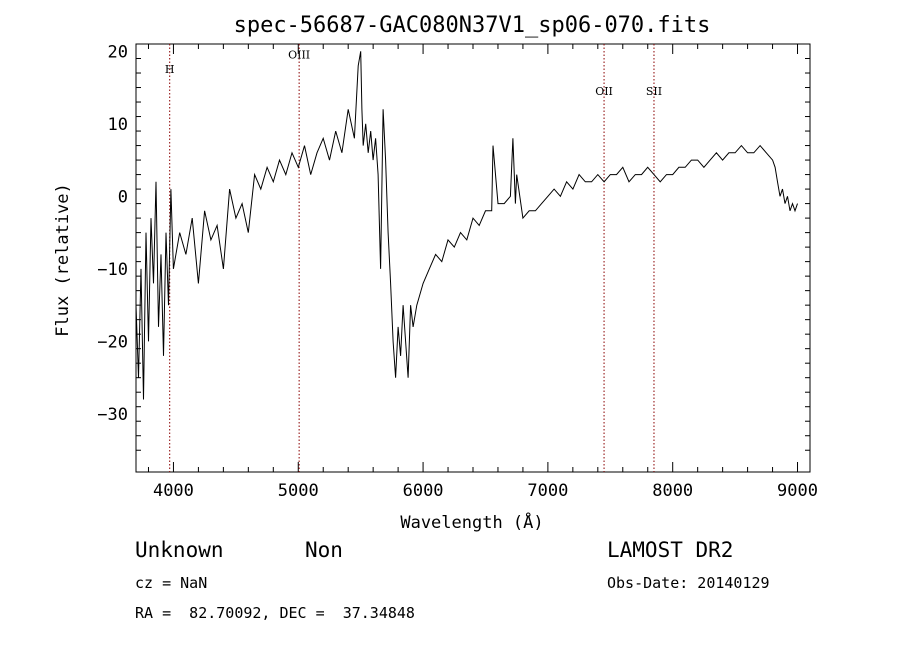 This screenshot has width=900, height=649. Describe the element at coordinates (471, 522) in the screenshot. I see `x-axis-label: Wavelength (Å)` at that location.